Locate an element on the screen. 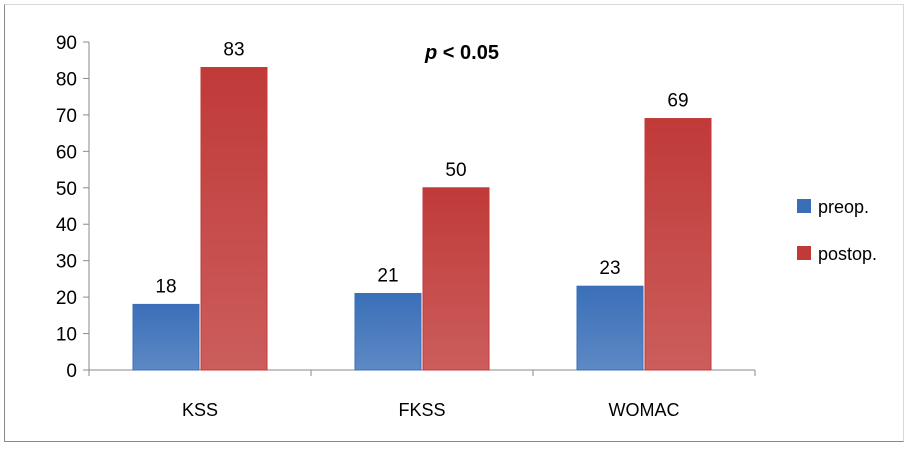  annotation-p: p is located at coordinates (430, 53).